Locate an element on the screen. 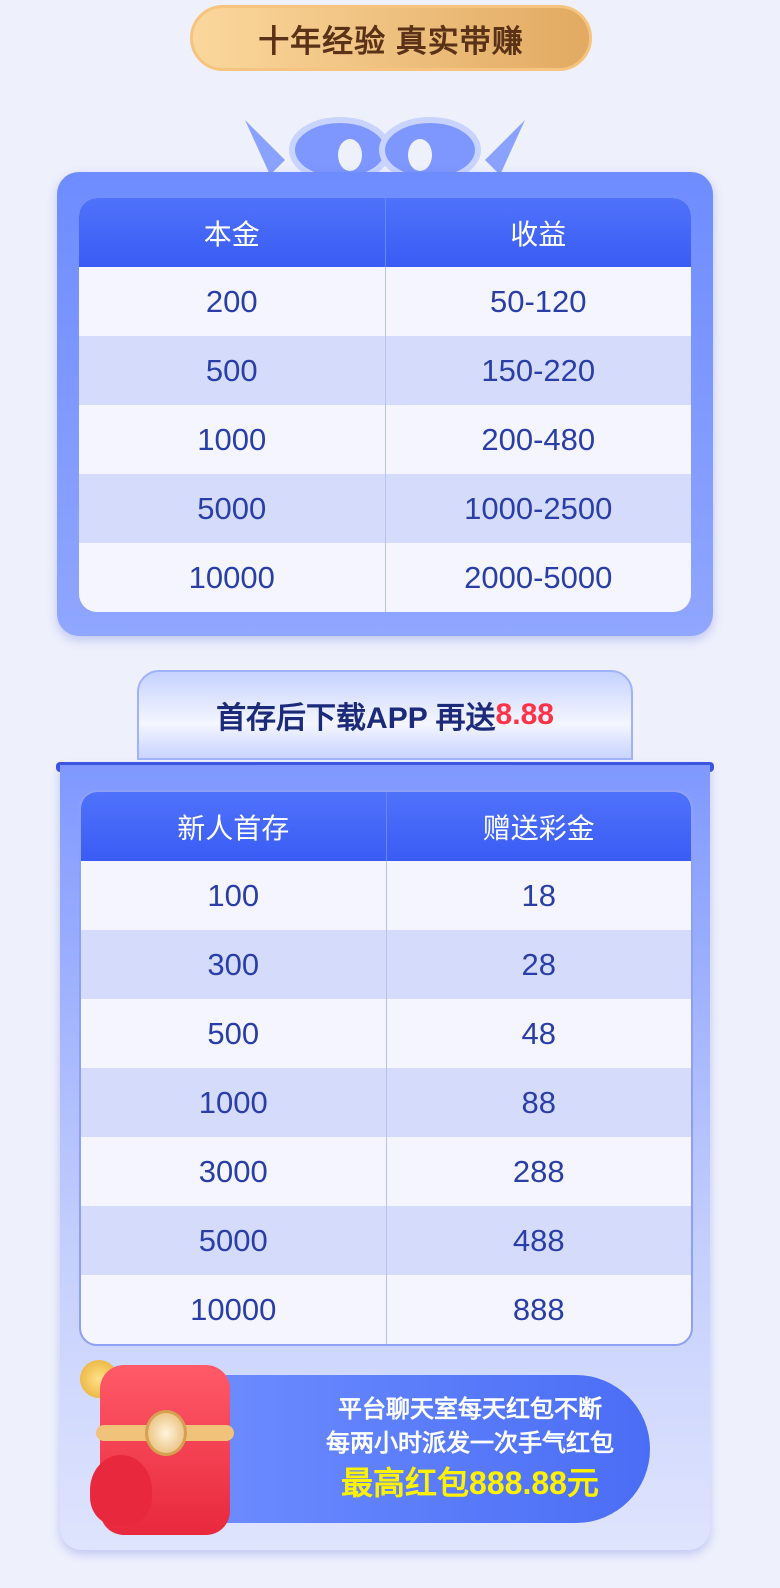  table-row: 300 28 is located at coordinates (386, 964).